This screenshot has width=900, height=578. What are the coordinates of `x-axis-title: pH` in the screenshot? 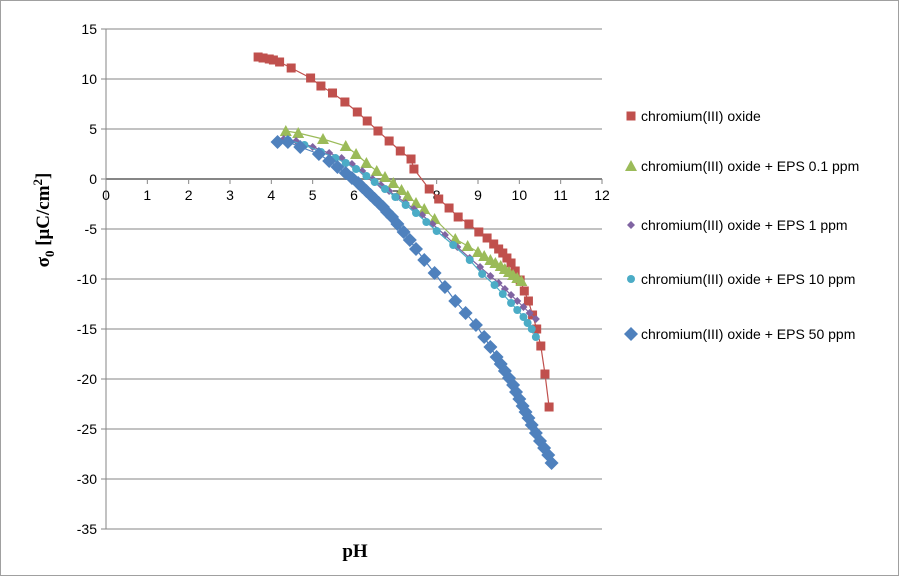 It's located at (355, 551).